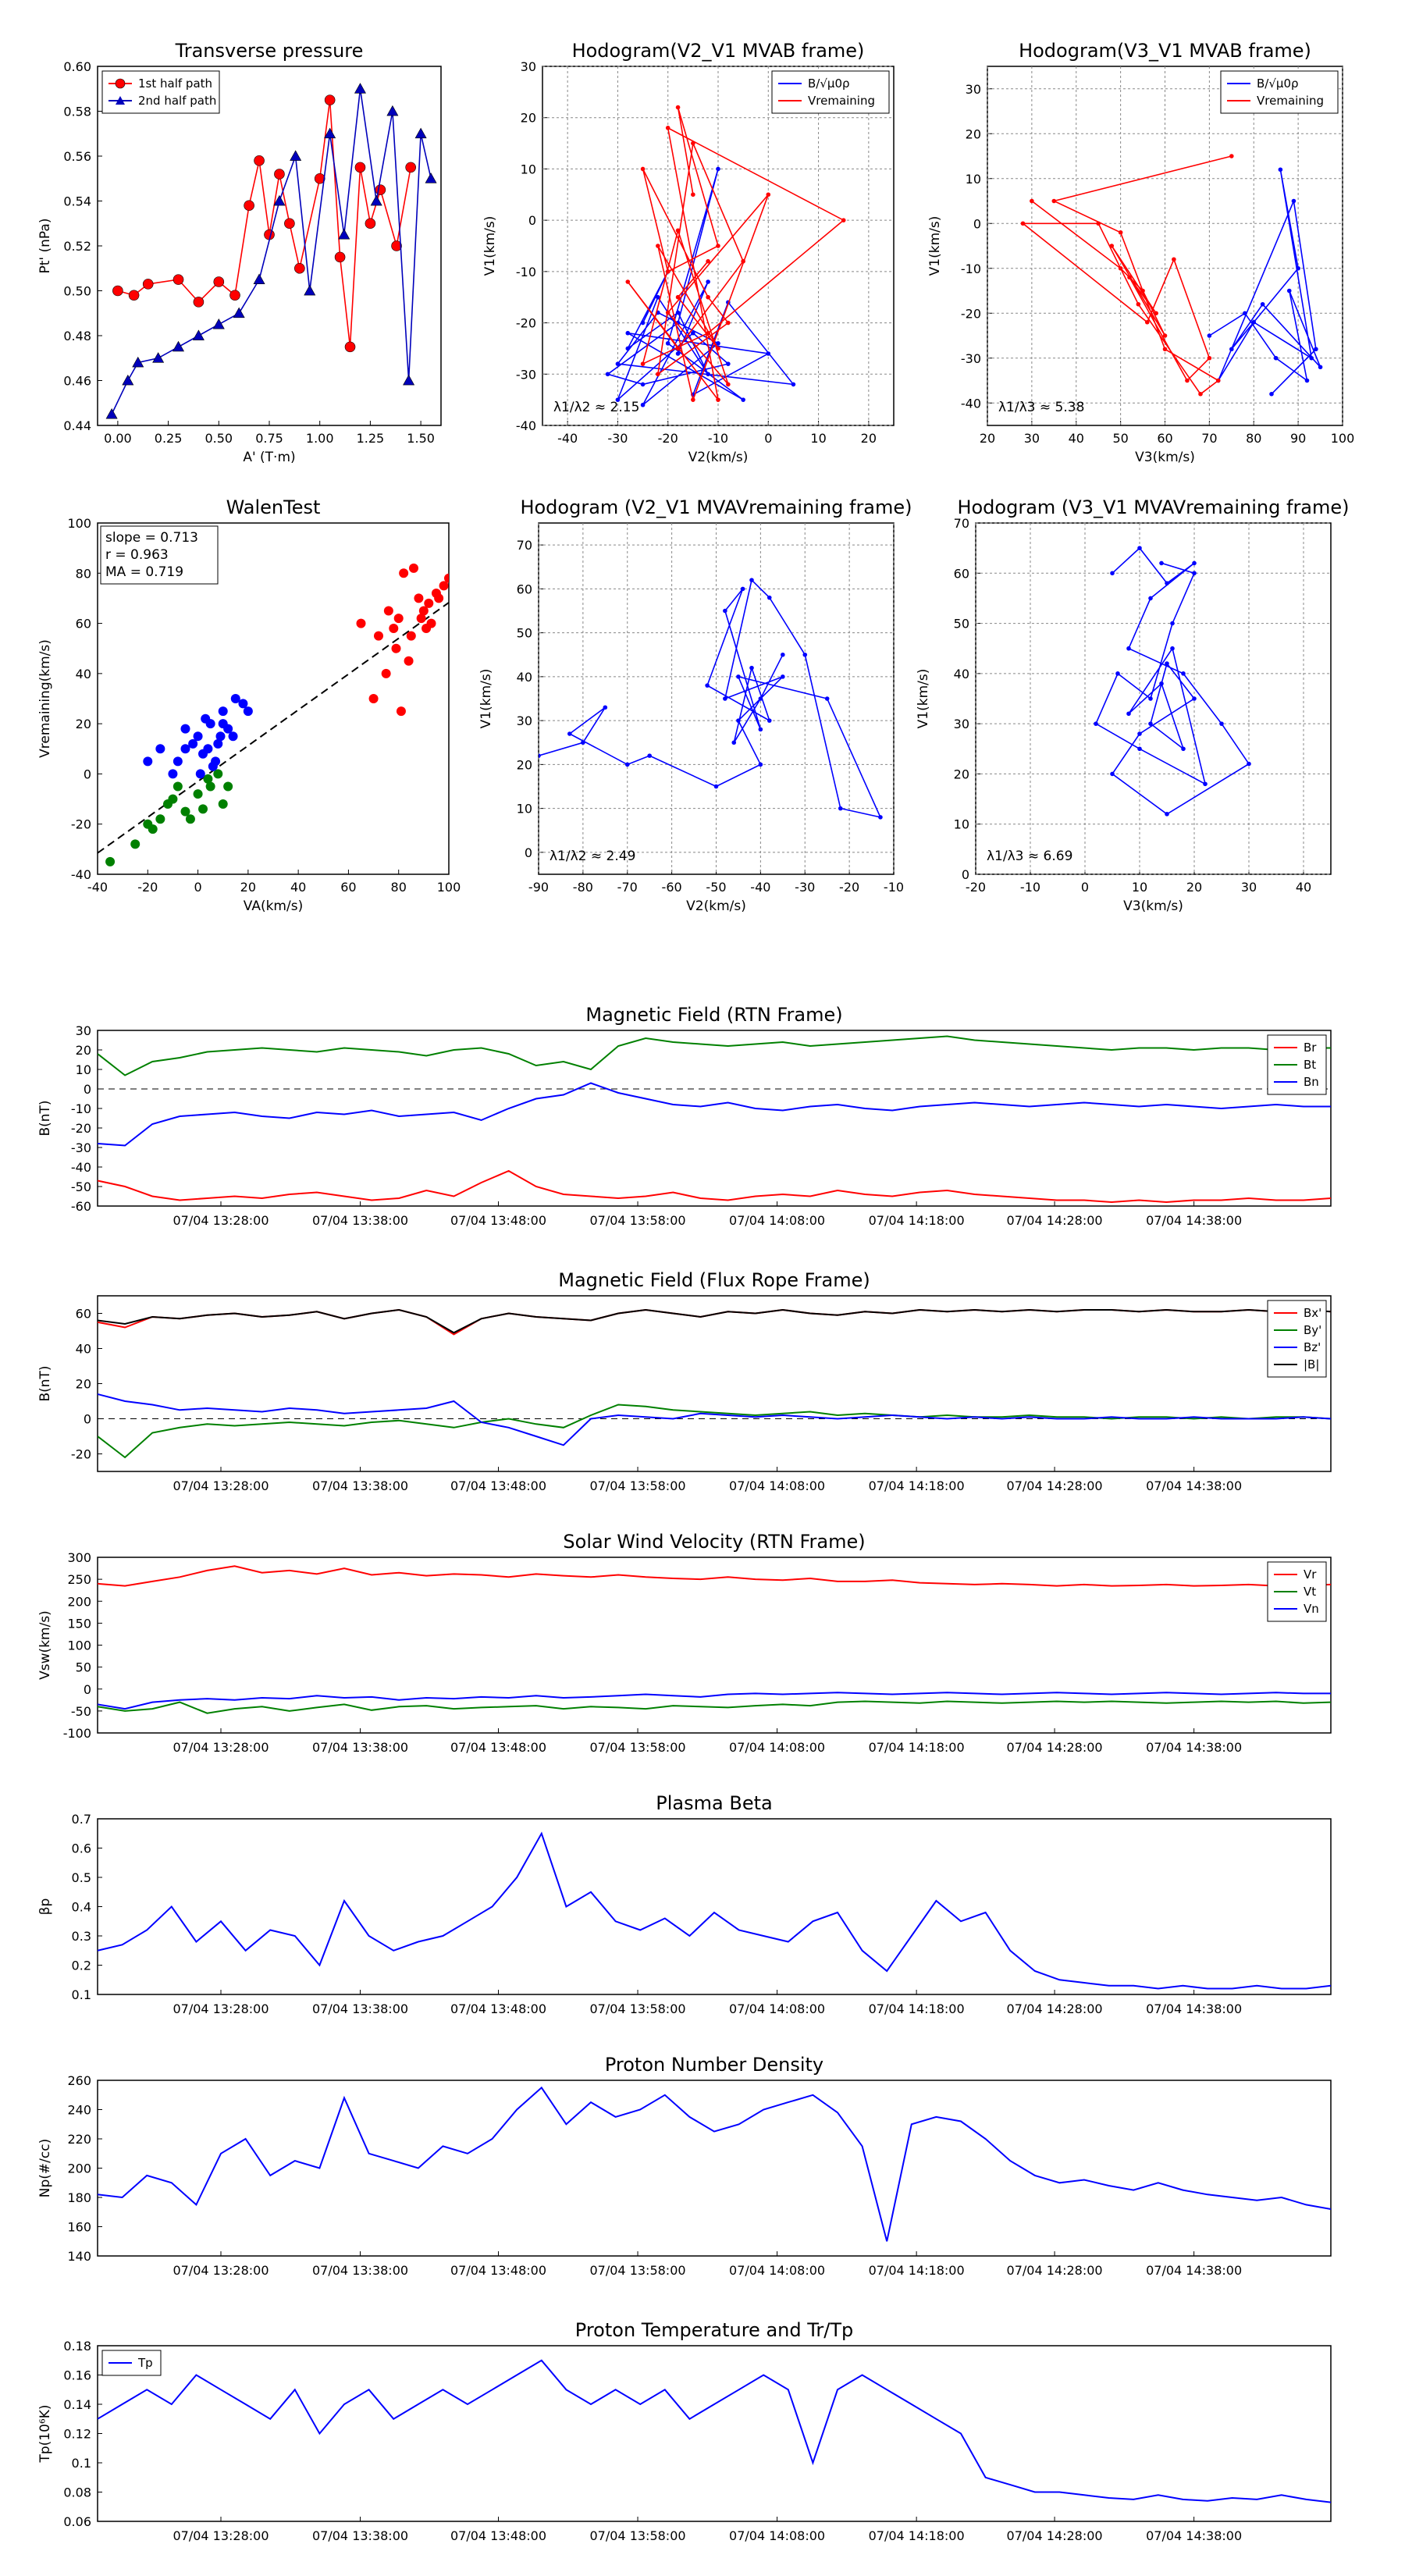  I want to click on series-line-Vn, so click(715, 1701).